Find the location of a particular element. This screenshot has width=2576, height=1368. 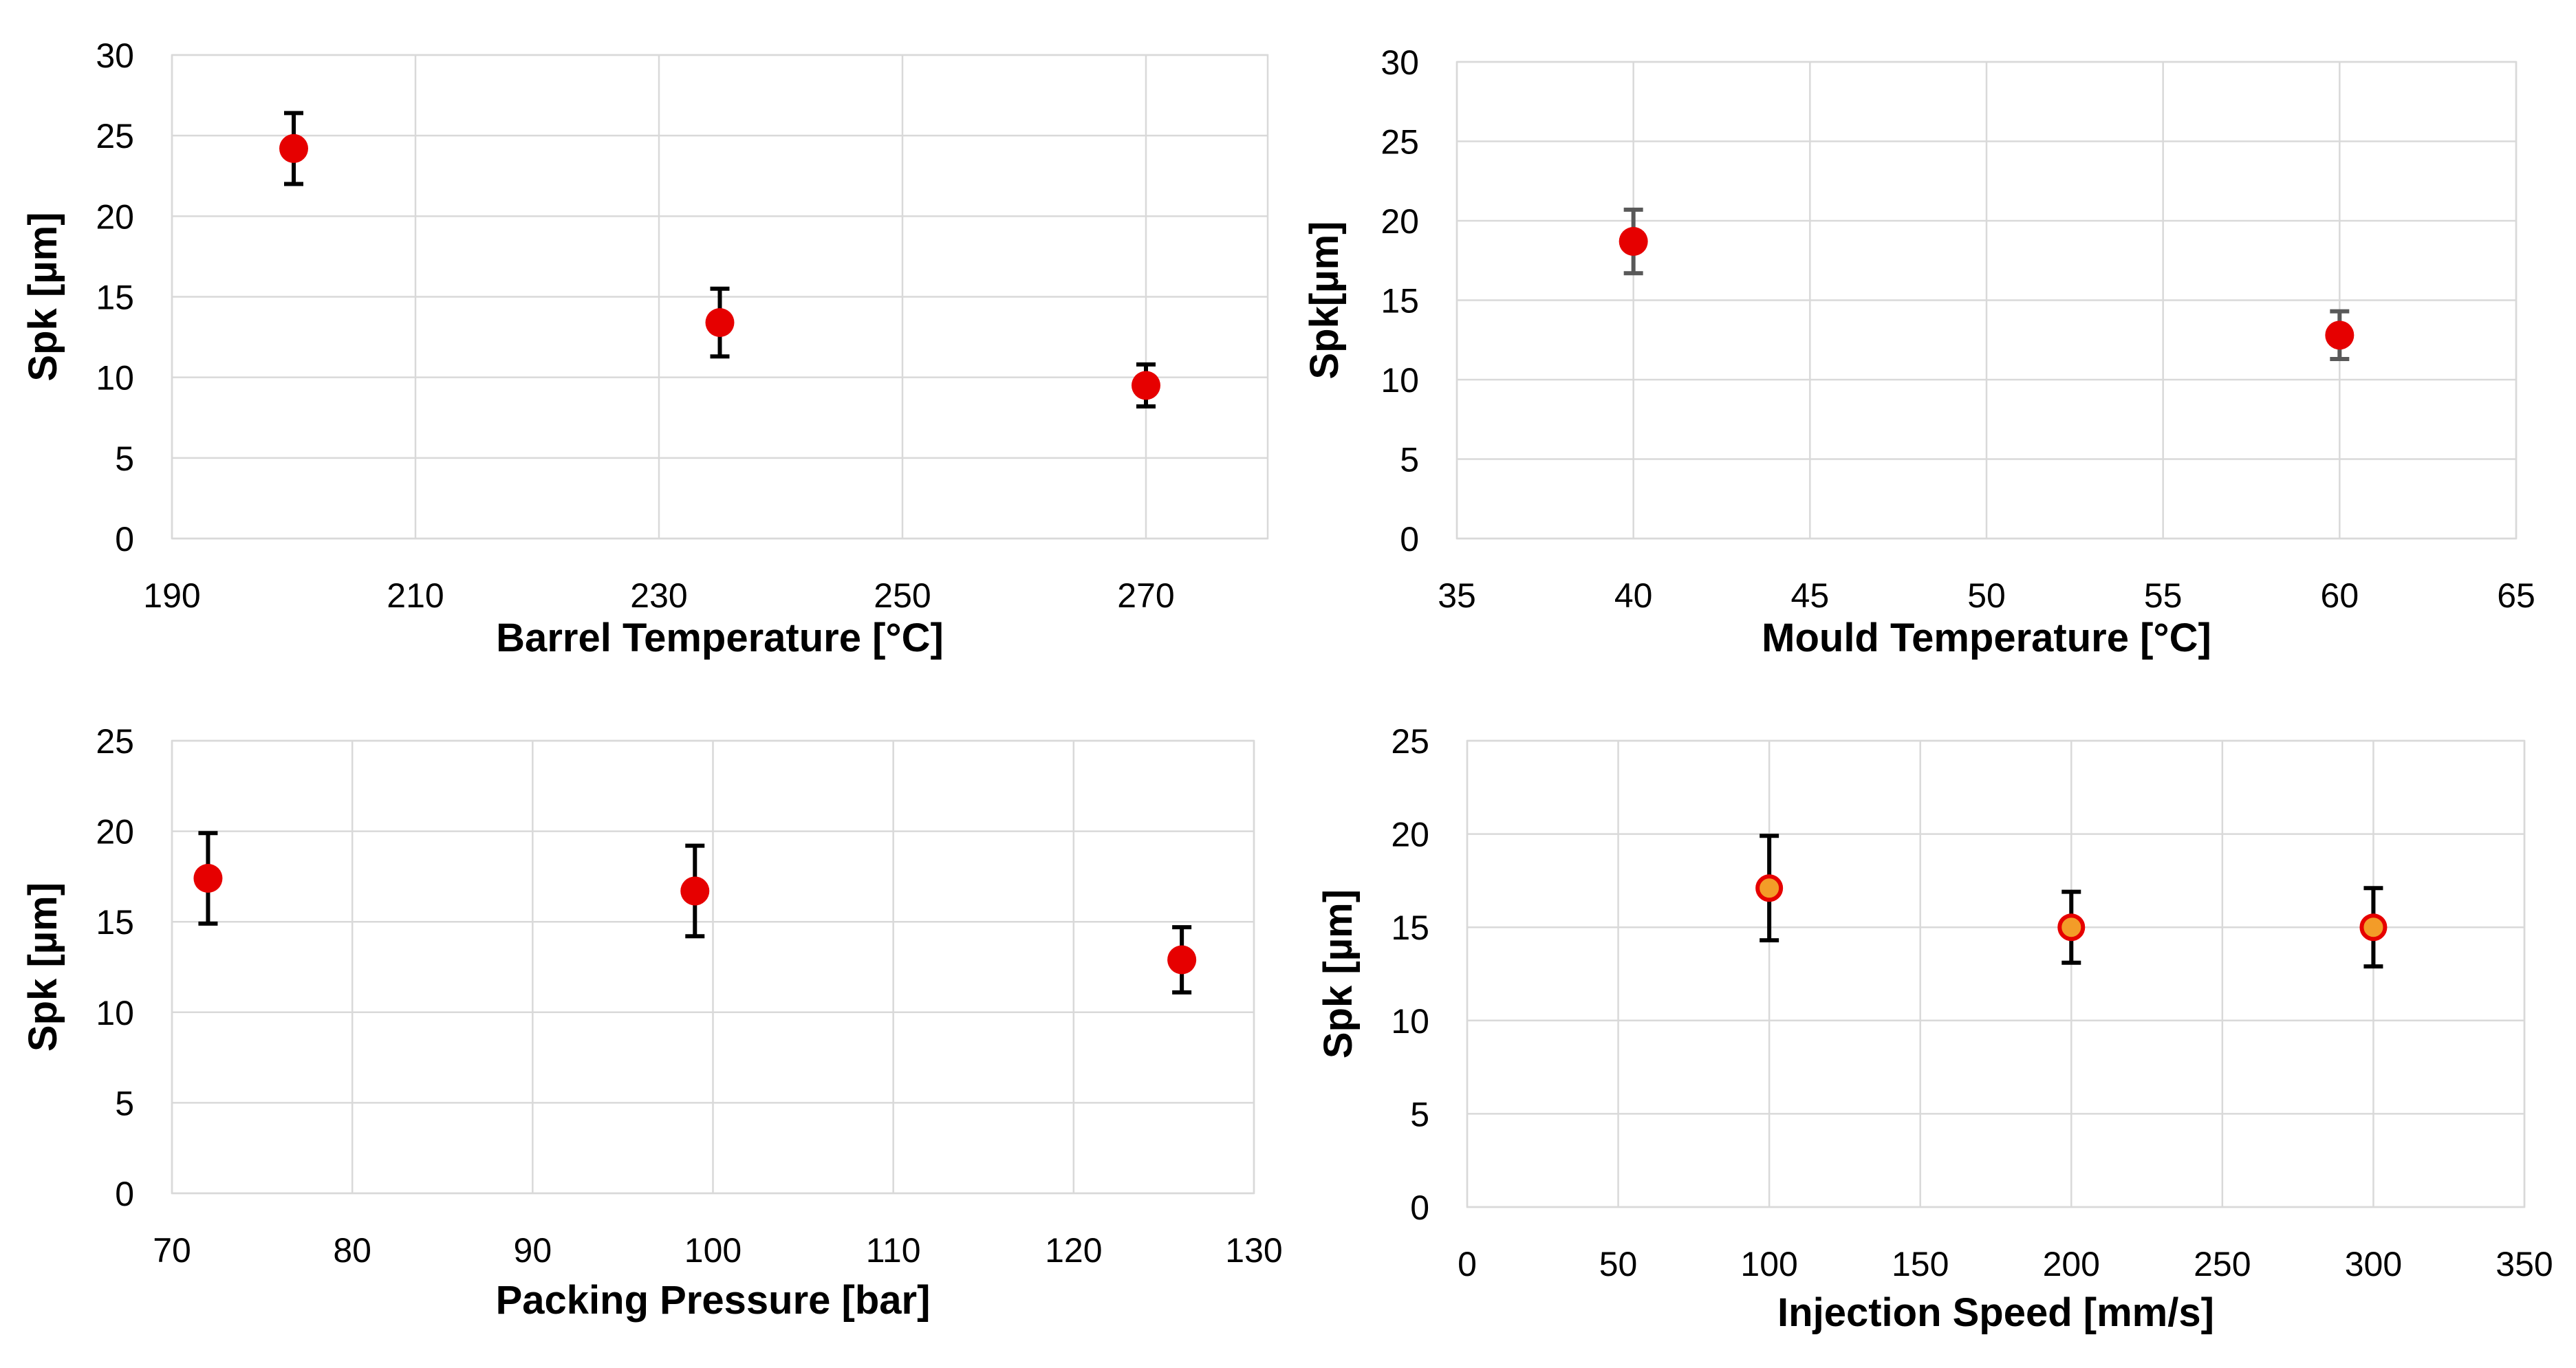

y-axis-label: Spk[µm] is located at coordinates (1324, 300).